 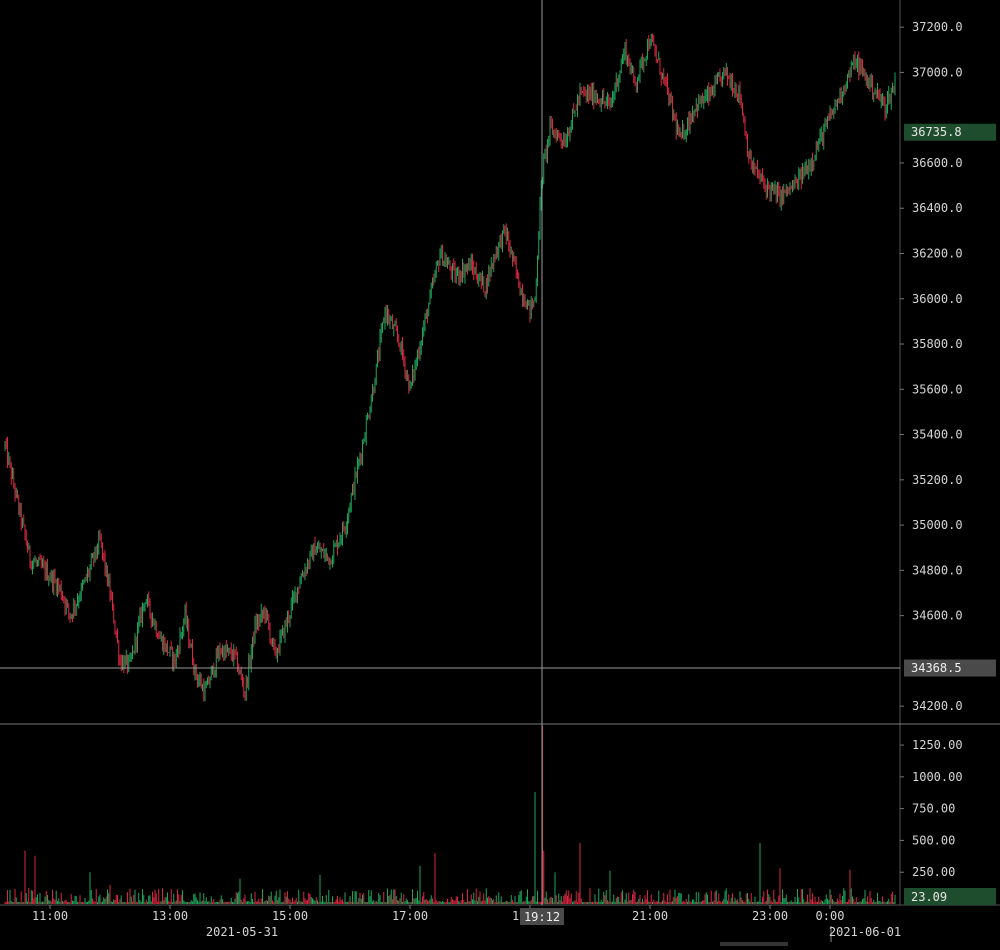 What do you see at coordinates (937, 27) in the screenshot?
I see `price-tick-label: 37200.0` at bounding box center [937, 27].